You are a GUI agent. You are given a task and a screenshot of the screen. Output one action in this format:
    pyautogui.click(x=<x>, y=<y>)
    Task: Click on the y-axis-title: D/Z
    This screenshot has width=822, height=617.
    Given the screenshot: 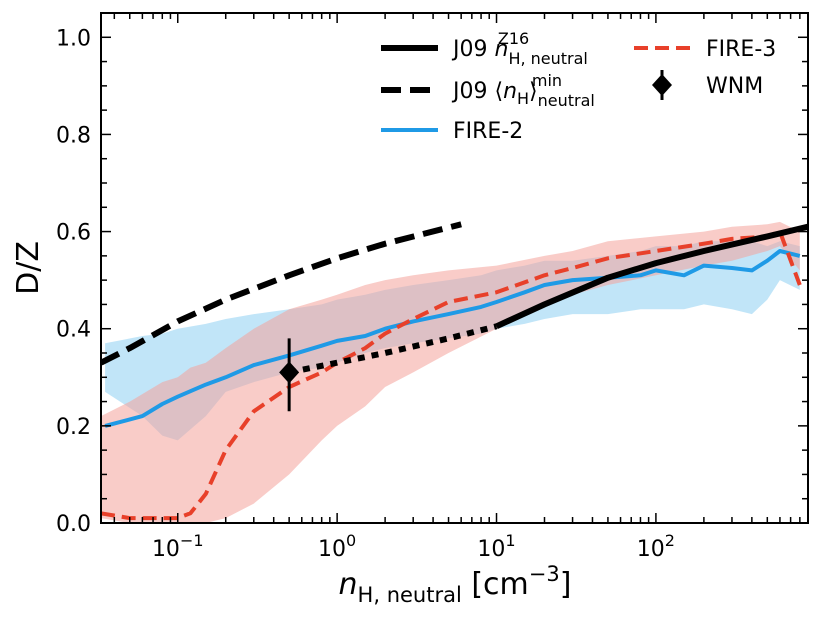 What is the action you would take?
    pyautogui.click(x=28, y=268)
    